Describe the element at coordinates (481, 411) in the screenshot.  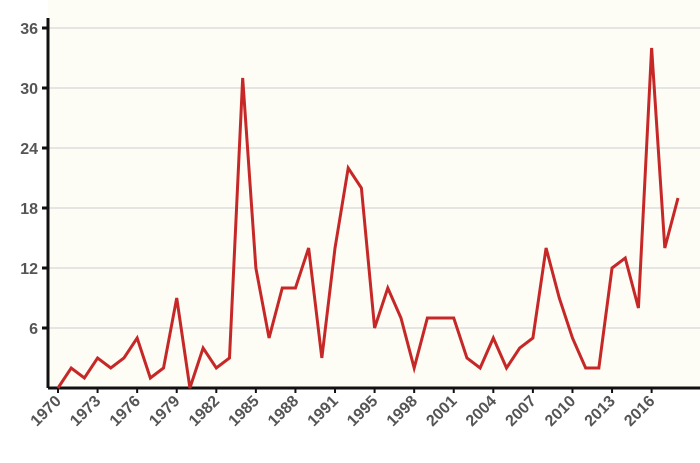
I see `x-tick-label: 2004` at that location.